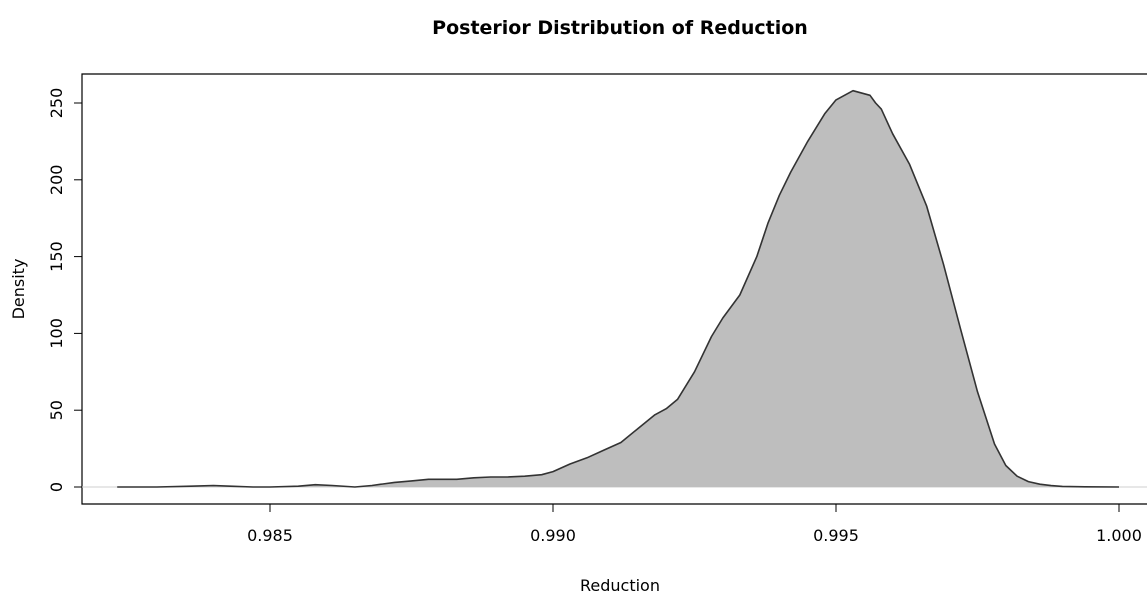 The image size is (1147, 592). Describe the element at coordinates (56, 410) in the screenshot. I see `y-tick-label-1: 50` at that location.